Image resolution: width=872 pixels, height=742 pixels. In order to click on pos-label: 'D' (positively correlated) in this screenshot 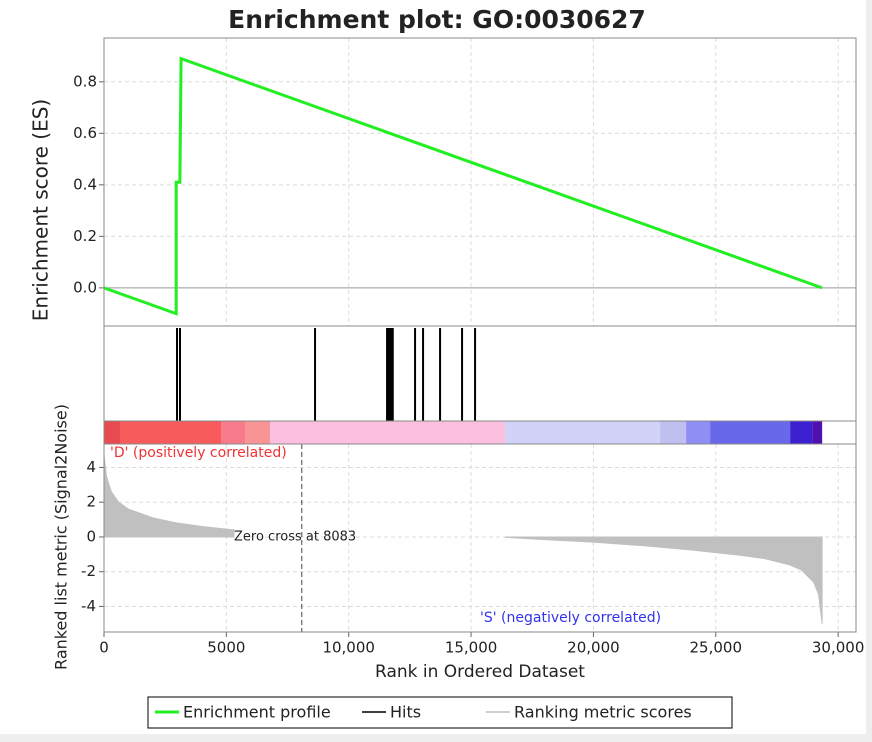, I will do `click(198, 453)`.